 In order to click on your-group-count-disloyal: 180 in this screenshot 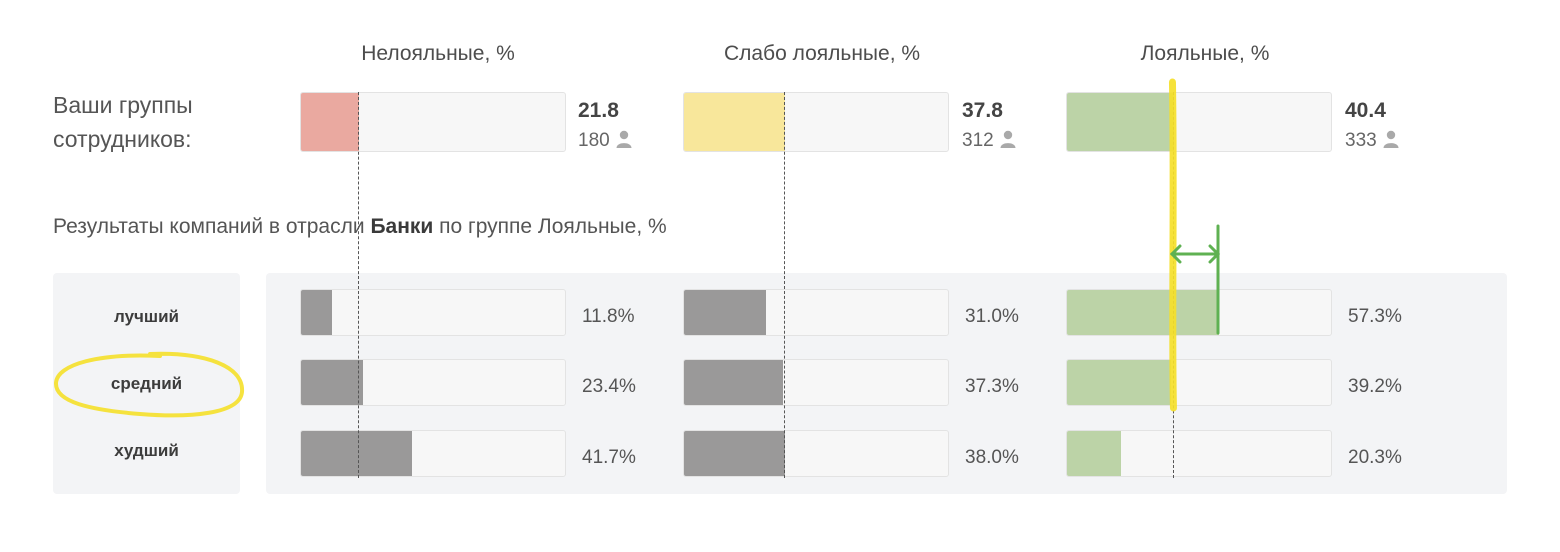, I will do `click(605, 142)`.